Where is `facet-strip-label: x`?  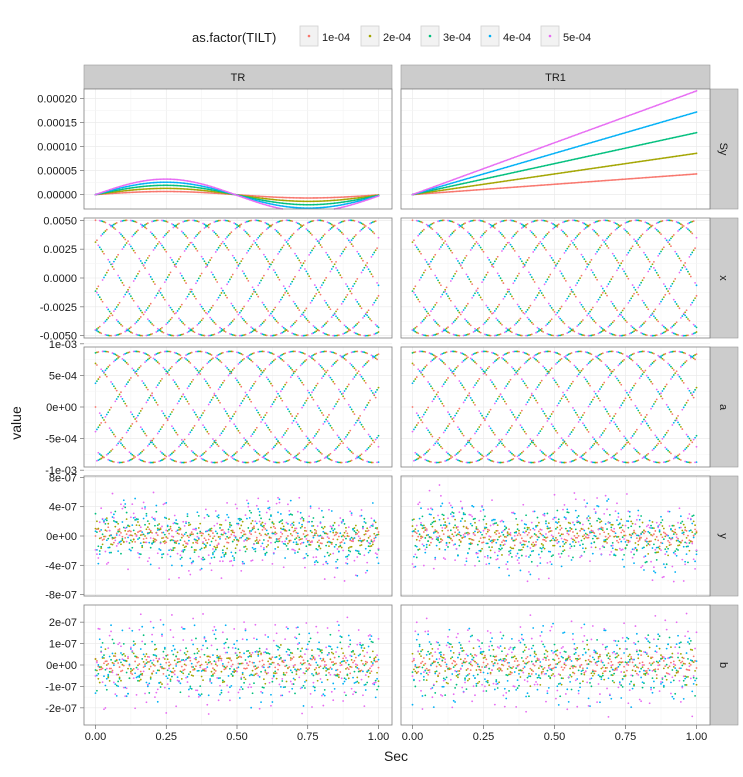
facet-strip-label: x is located at coordinates (723, 278).